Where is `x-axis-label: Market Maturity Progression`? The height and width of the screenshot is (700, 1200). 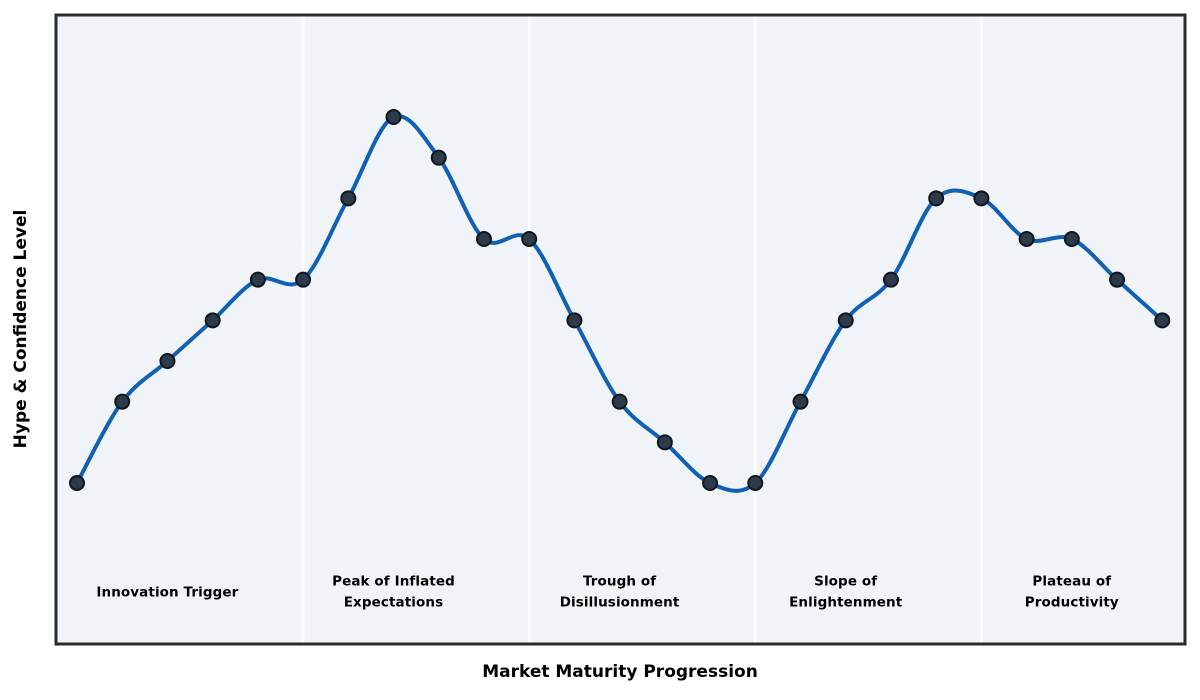
x-axis-label: Market Maturity Progression is located at coordinates (620, 672).